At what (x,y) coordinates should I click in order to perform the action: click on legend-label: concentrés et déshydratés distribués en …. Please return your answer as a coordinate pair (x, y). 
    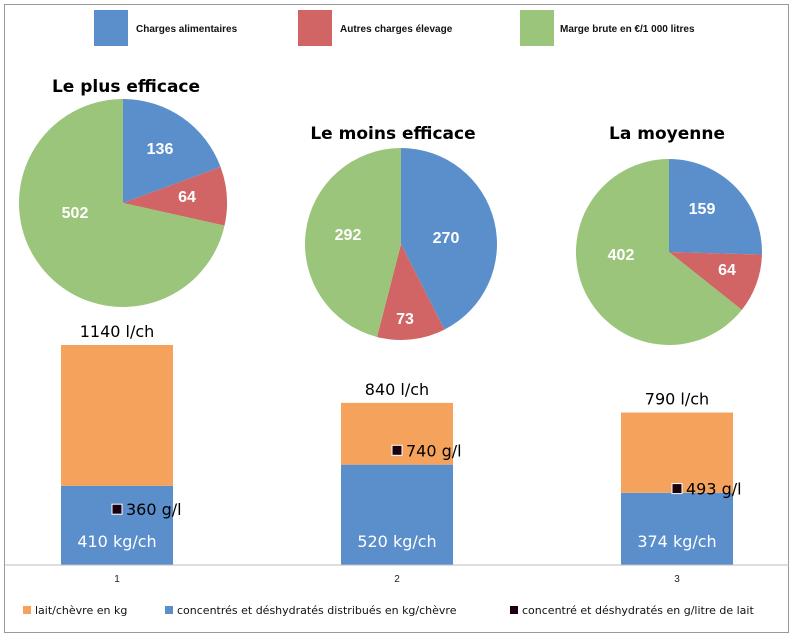
    Looking at the image, I should click on (317, 610).